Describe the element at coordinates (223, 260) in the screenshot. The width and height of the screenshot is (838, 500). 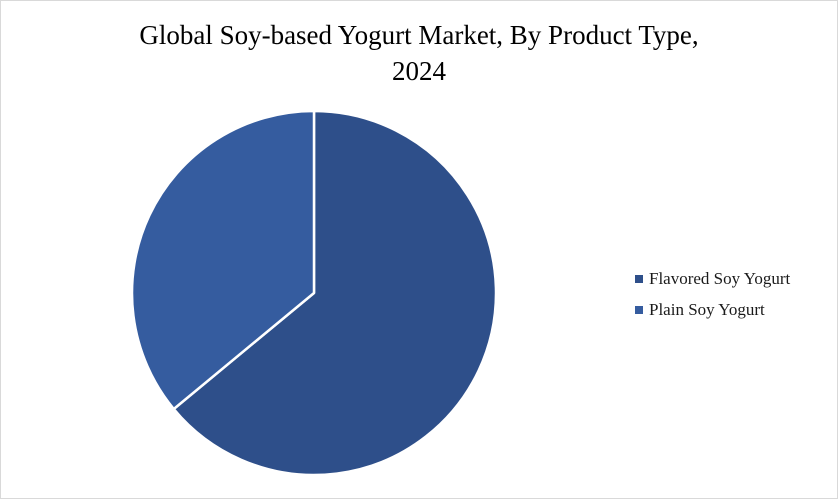
I see `pie-slice-plain-soy-yogurt` at that location.